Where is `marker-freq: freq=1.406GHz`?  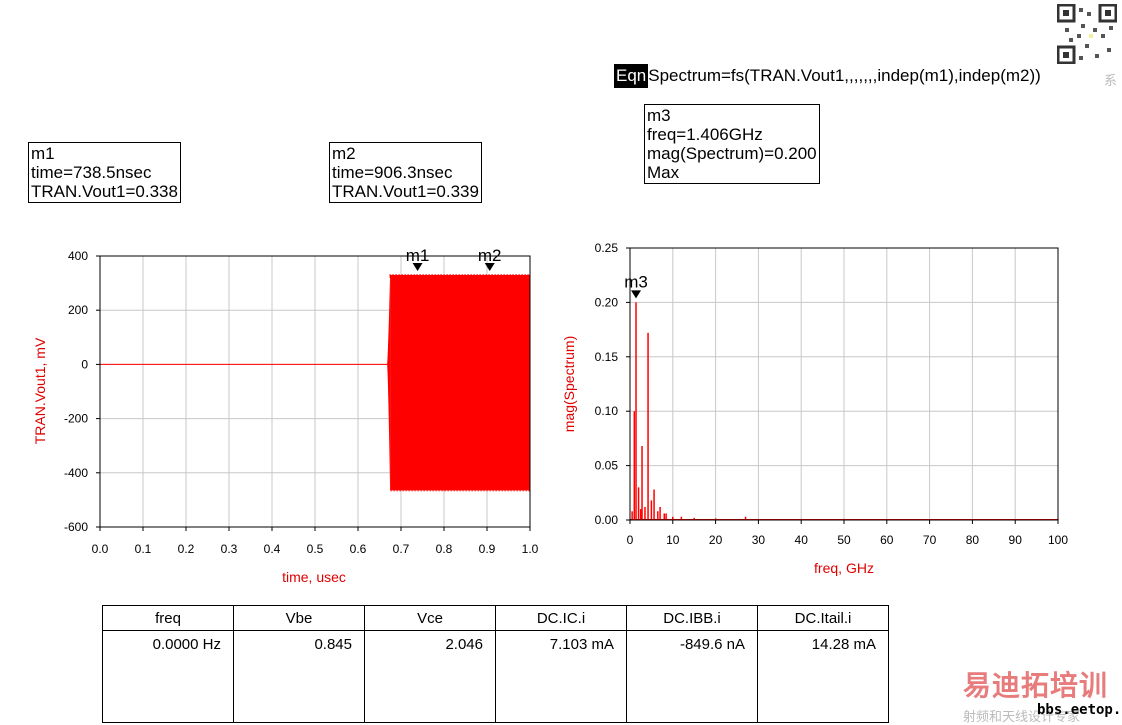
marker-freq: freq=1.406GHz is located at coordinates (705, 134).